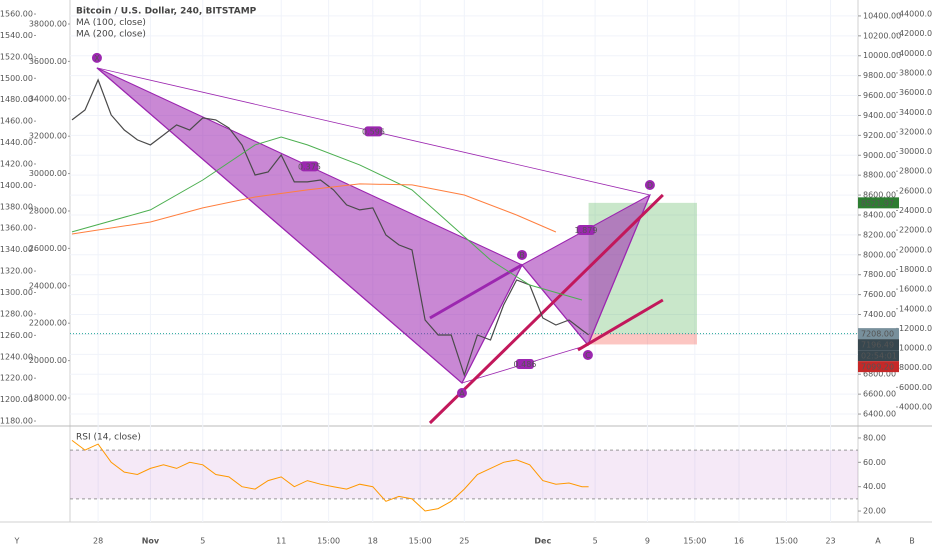  What do you see at coordinates (915, 53) in the screenshot?
I see `y-tick-label: 40000.00` at bounding box center [915, 53].